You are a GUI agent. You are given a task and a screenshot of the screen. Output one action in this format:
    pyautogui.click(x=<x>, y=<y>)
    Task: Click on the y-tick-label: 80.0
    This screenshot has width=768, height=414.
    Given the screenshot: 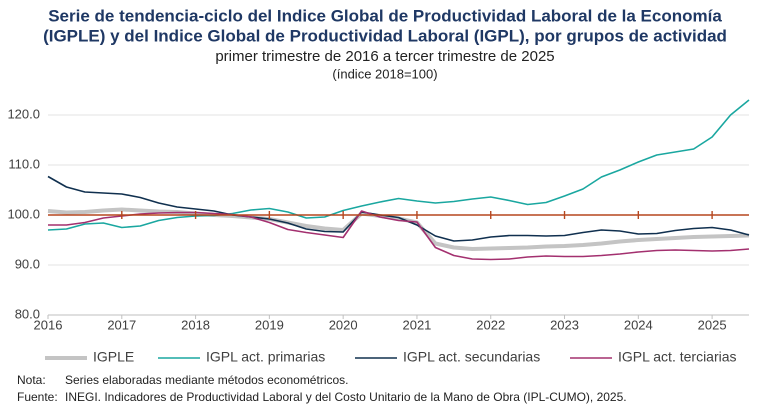 What is the action you would take?
    pyautogui.click(x=27, y=313)
    